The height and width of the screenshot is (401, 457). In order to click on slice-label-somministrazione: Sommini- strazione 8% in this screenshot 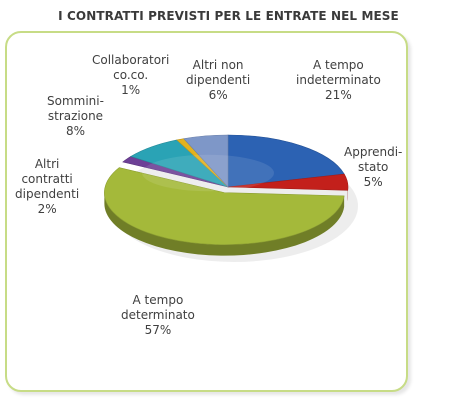, I will do `click(75, 116)`.